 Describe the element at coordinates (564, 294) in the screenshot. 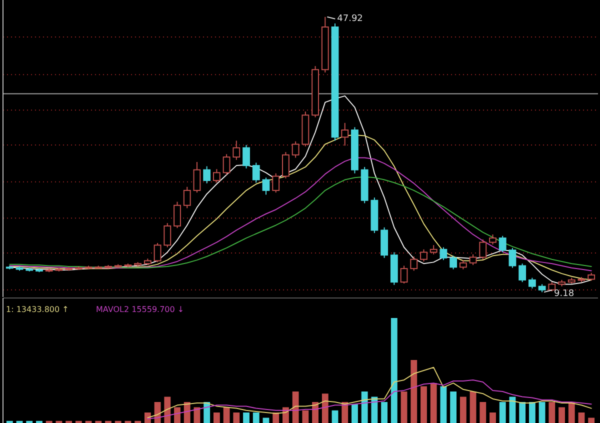

I see `annotation: 9.18` at that location.